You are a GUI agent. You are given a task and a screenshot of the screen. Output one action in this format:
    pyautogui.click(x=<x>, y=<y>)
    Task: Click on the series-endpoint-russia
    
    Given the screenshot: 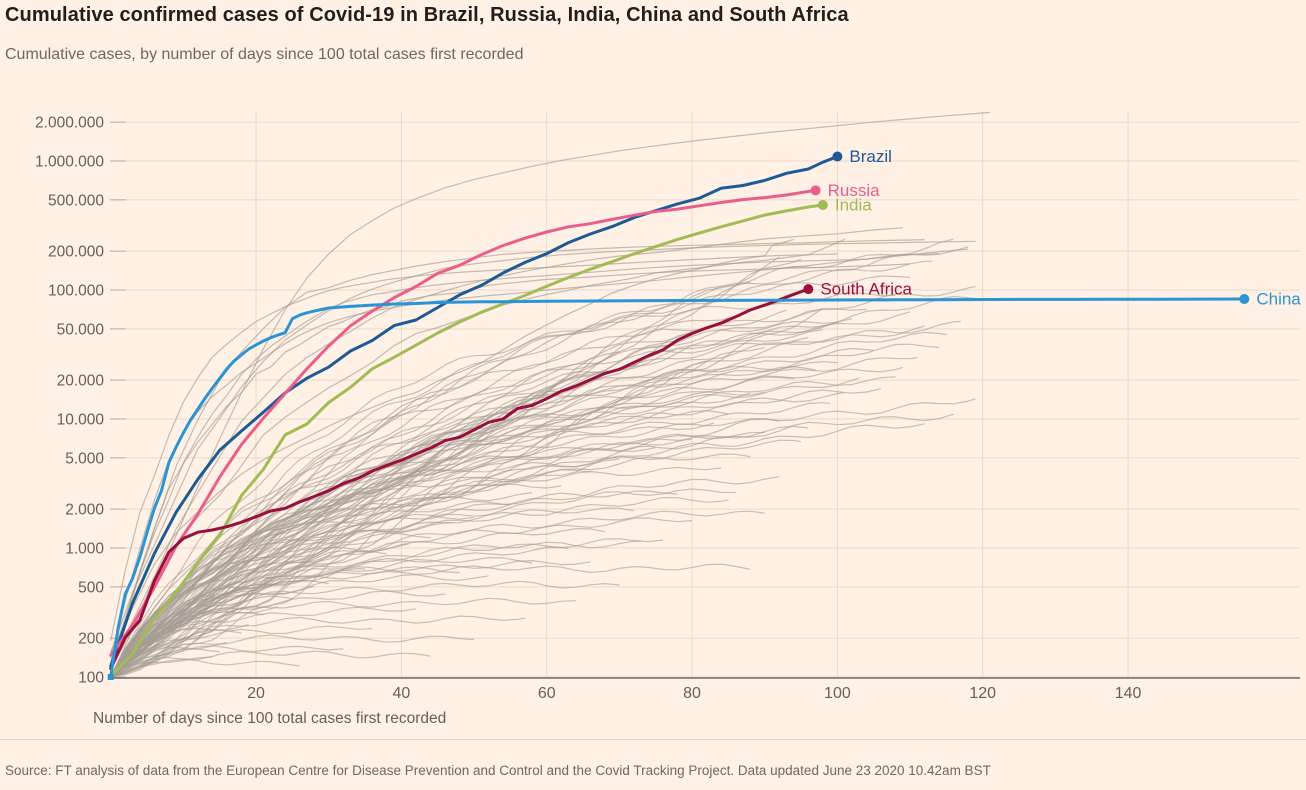 What is the action you would take?
    pyautogui.click(x=815, y=190)
    